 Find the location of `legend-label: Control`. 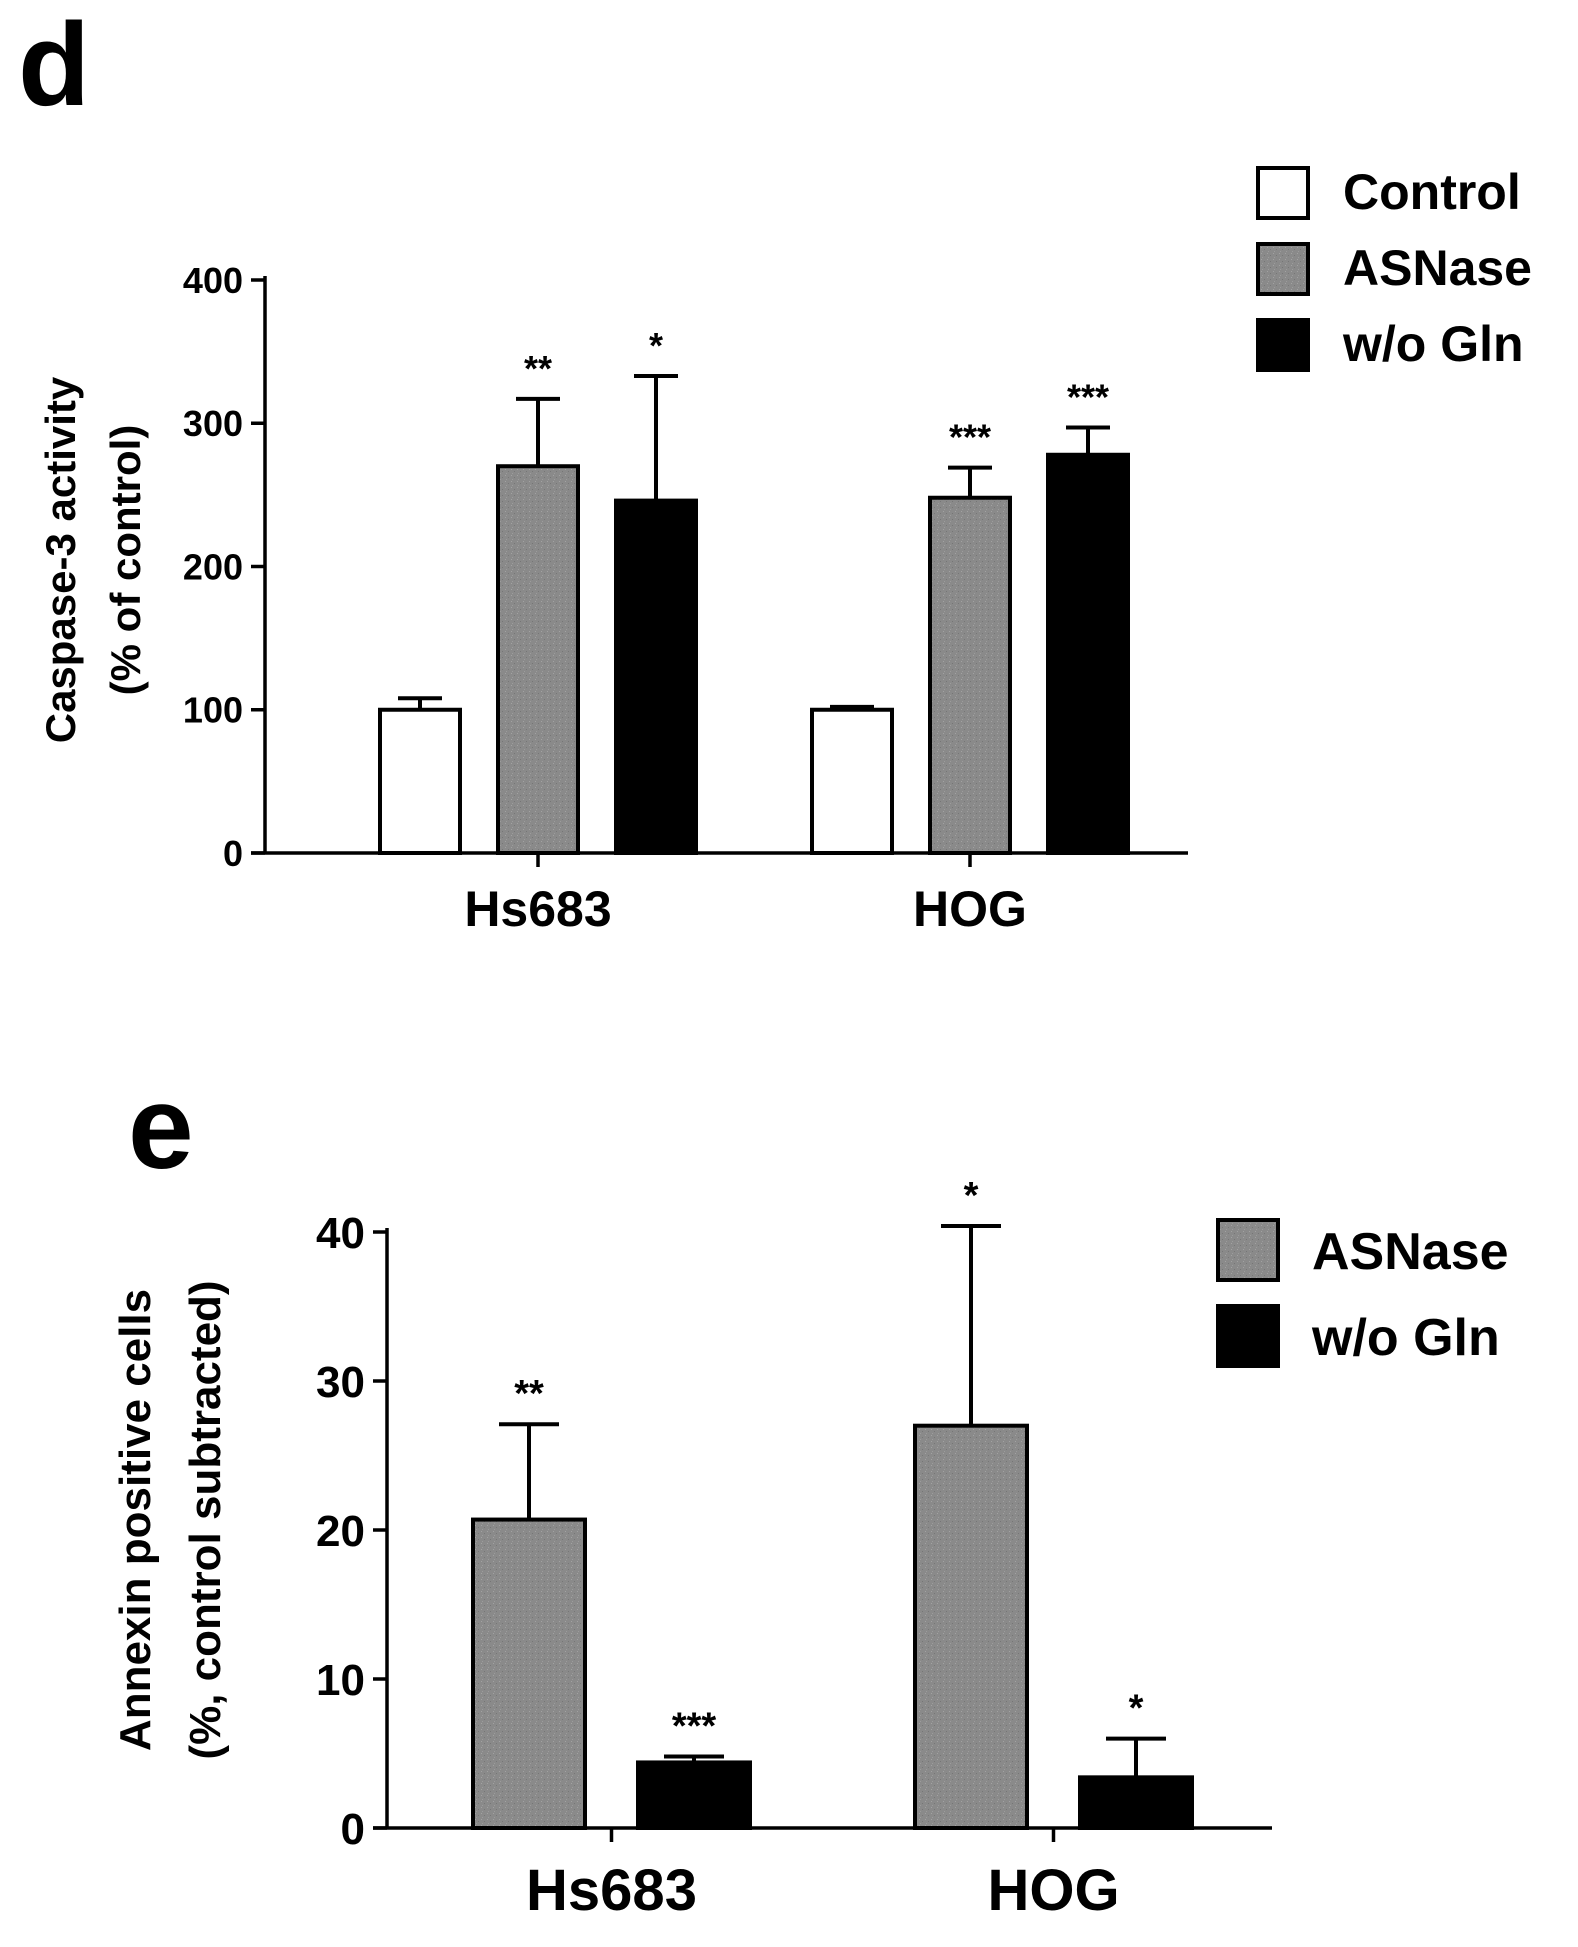

legend-label: Control is located at coordinates (1432, 192).